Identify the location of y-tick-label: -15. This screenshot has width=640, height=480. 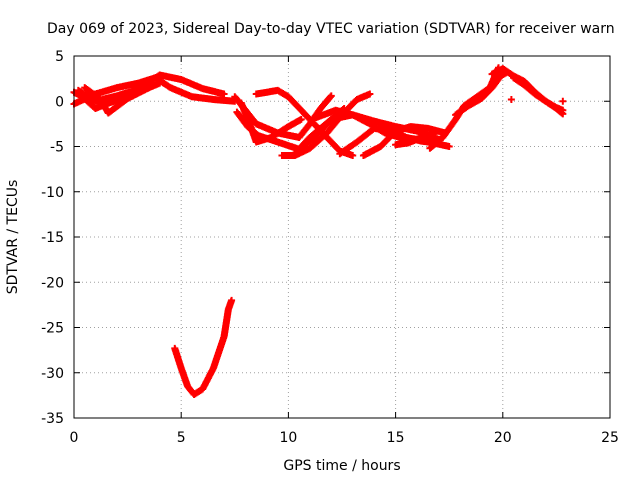
(52, 238).